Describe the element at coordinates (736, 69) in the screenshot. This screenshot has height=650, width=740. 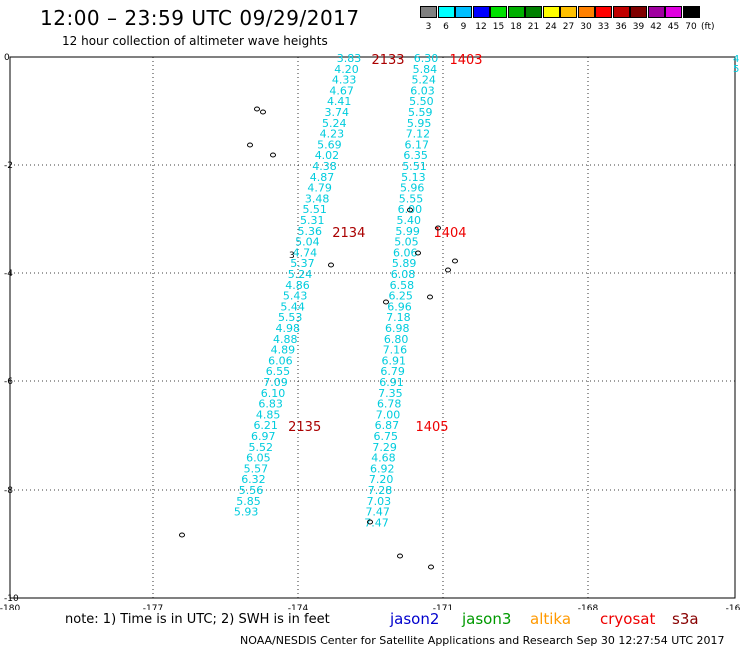
I see `edge-mark: 5` at that location.